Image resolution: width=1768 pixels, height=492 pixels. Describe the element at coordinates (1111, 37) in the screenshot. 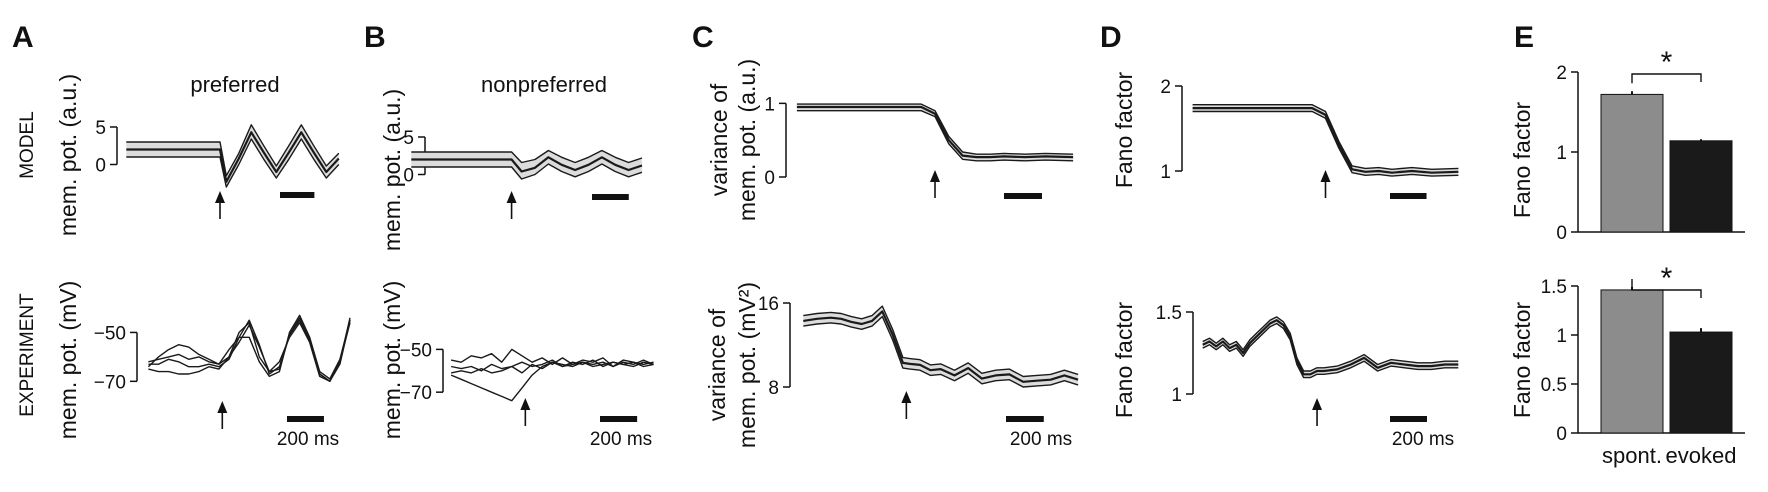

I see `panel-label-d: D` at that location.